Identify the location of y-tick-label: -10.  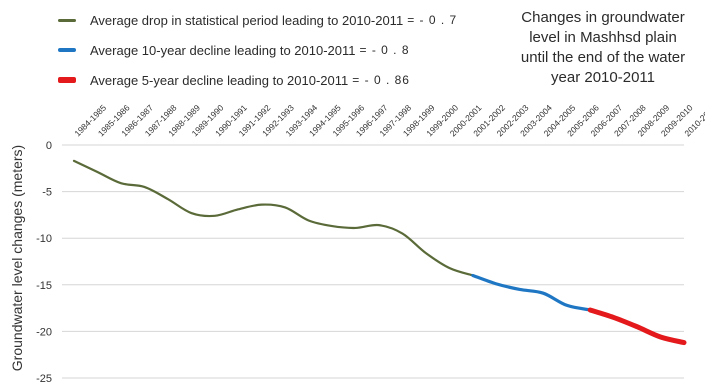
(44, 239).